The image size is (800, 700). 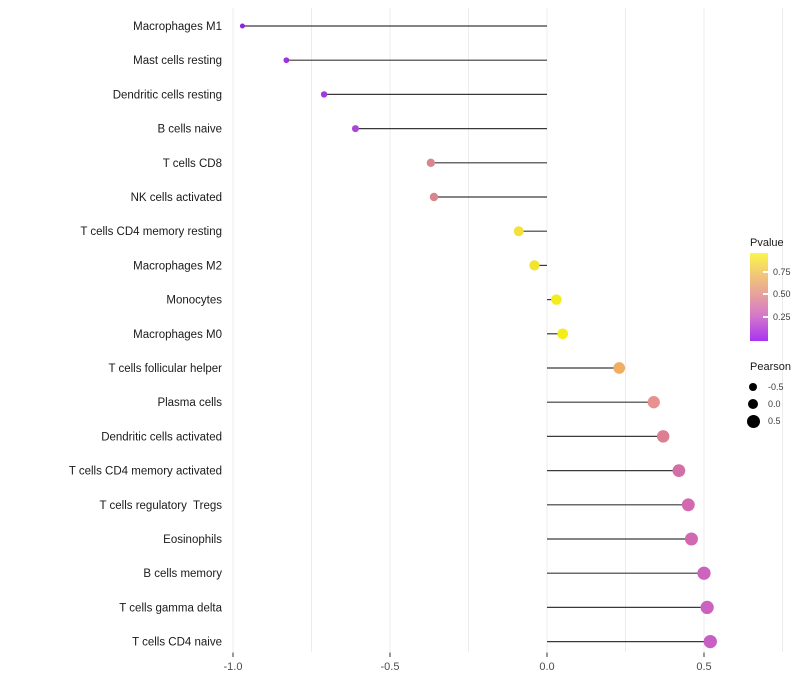 What do you see at coordinates (774, 421) in the screenshot?
I see `pearson-size-label: 0.5` at bounding box center [774, 421].